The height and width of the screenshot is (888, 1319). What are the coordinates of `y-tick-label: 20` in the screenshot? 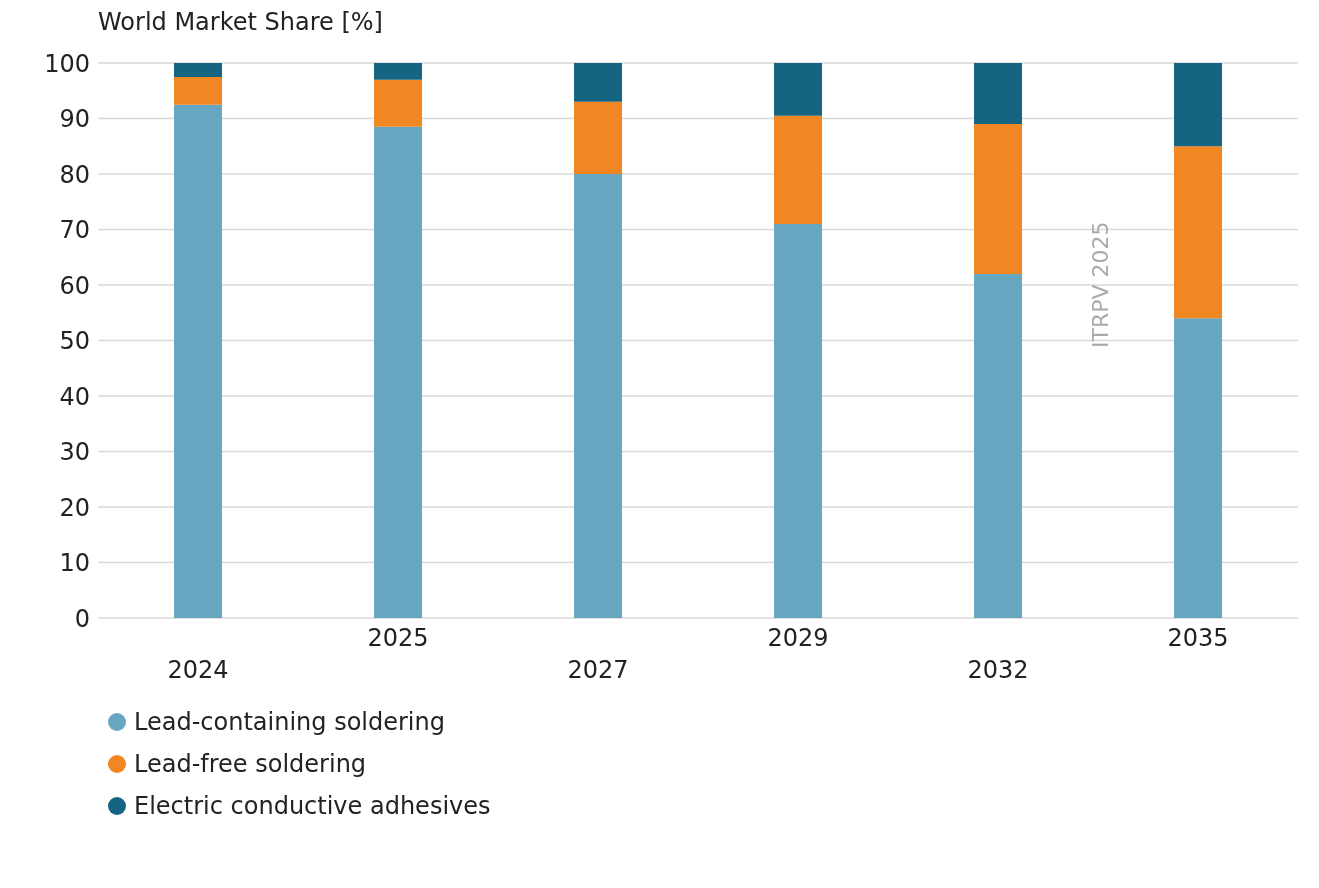 It's located at (74, 507).